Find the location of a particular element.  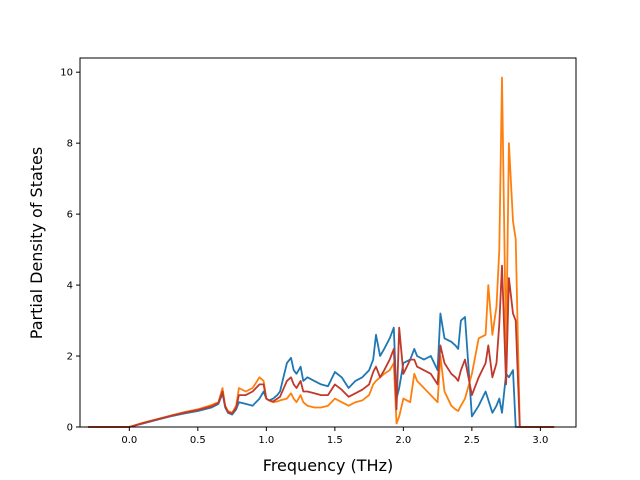

x-tick-label: 3.0 is located at coordinates (540, 440).